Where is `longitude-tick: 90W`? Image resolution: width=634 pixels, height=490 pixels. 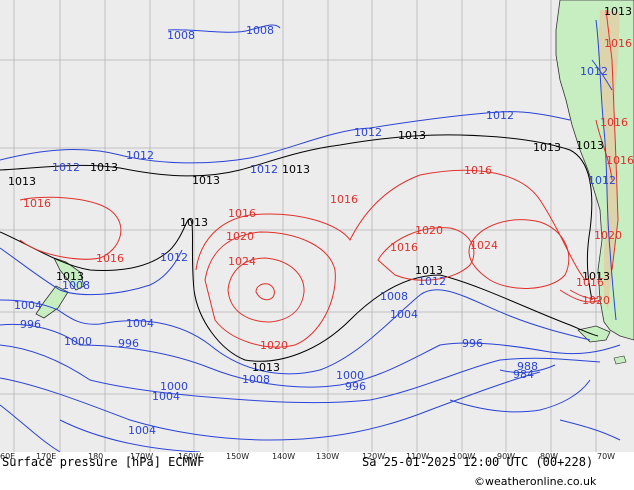 longitude-tick: 90W is located at coordinates (506, 456).